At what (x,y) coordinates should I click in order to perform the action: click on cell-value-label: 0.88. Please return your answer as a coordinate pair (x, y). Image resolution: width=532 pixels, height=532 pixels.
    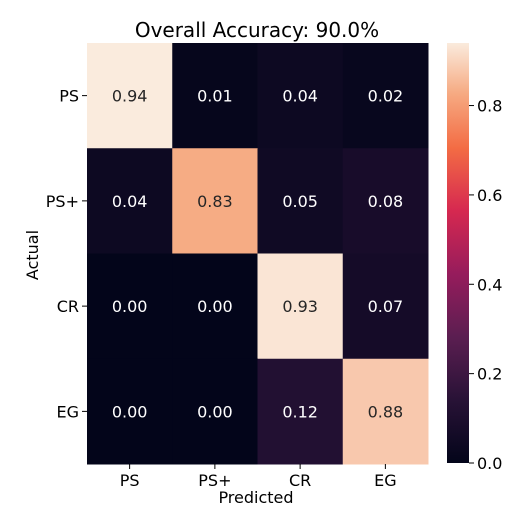
    Looking at the image, I should click on (386, 411).